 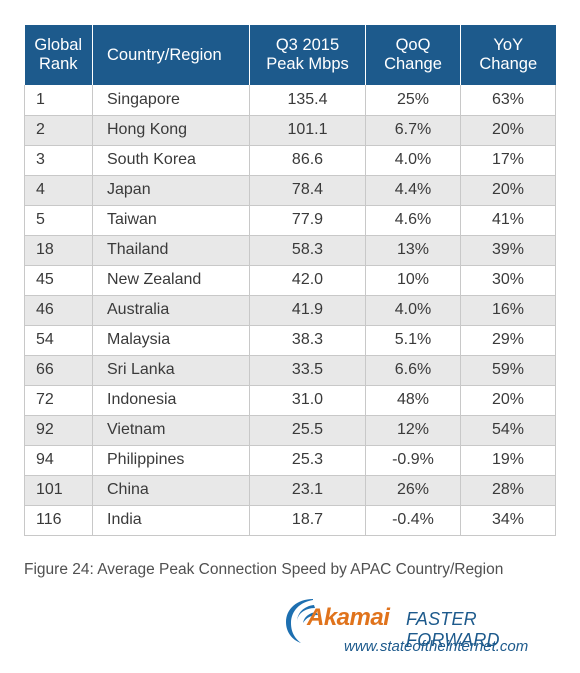 I want to click on akamai-swoosh-icon, so click(x=302, y=621).